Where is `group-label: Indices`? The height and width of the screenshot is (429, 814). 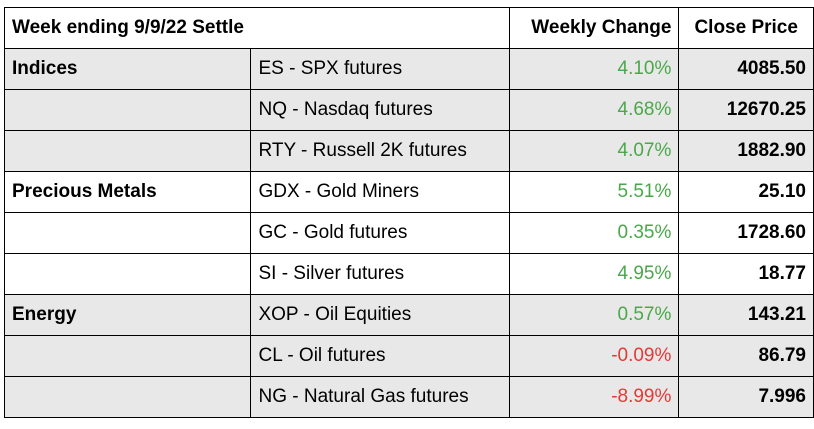
group-label: Indices is located at coordinates (127, 69).